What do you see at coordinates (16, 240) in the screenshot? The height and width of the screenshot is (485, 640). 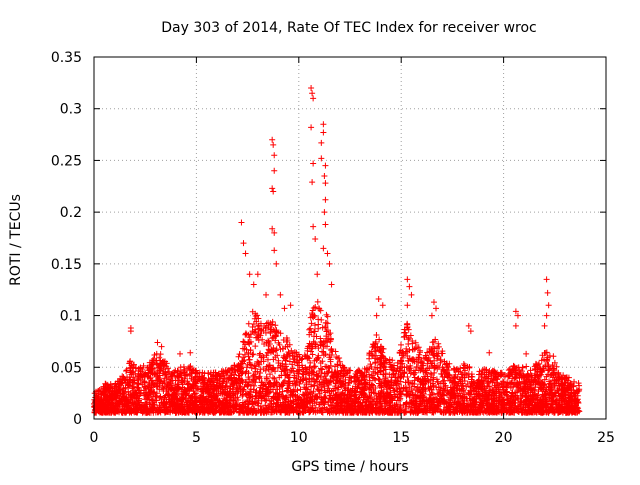 I see `y-axis-label: ROTI / TECUs` at bounding box center [16, 240].